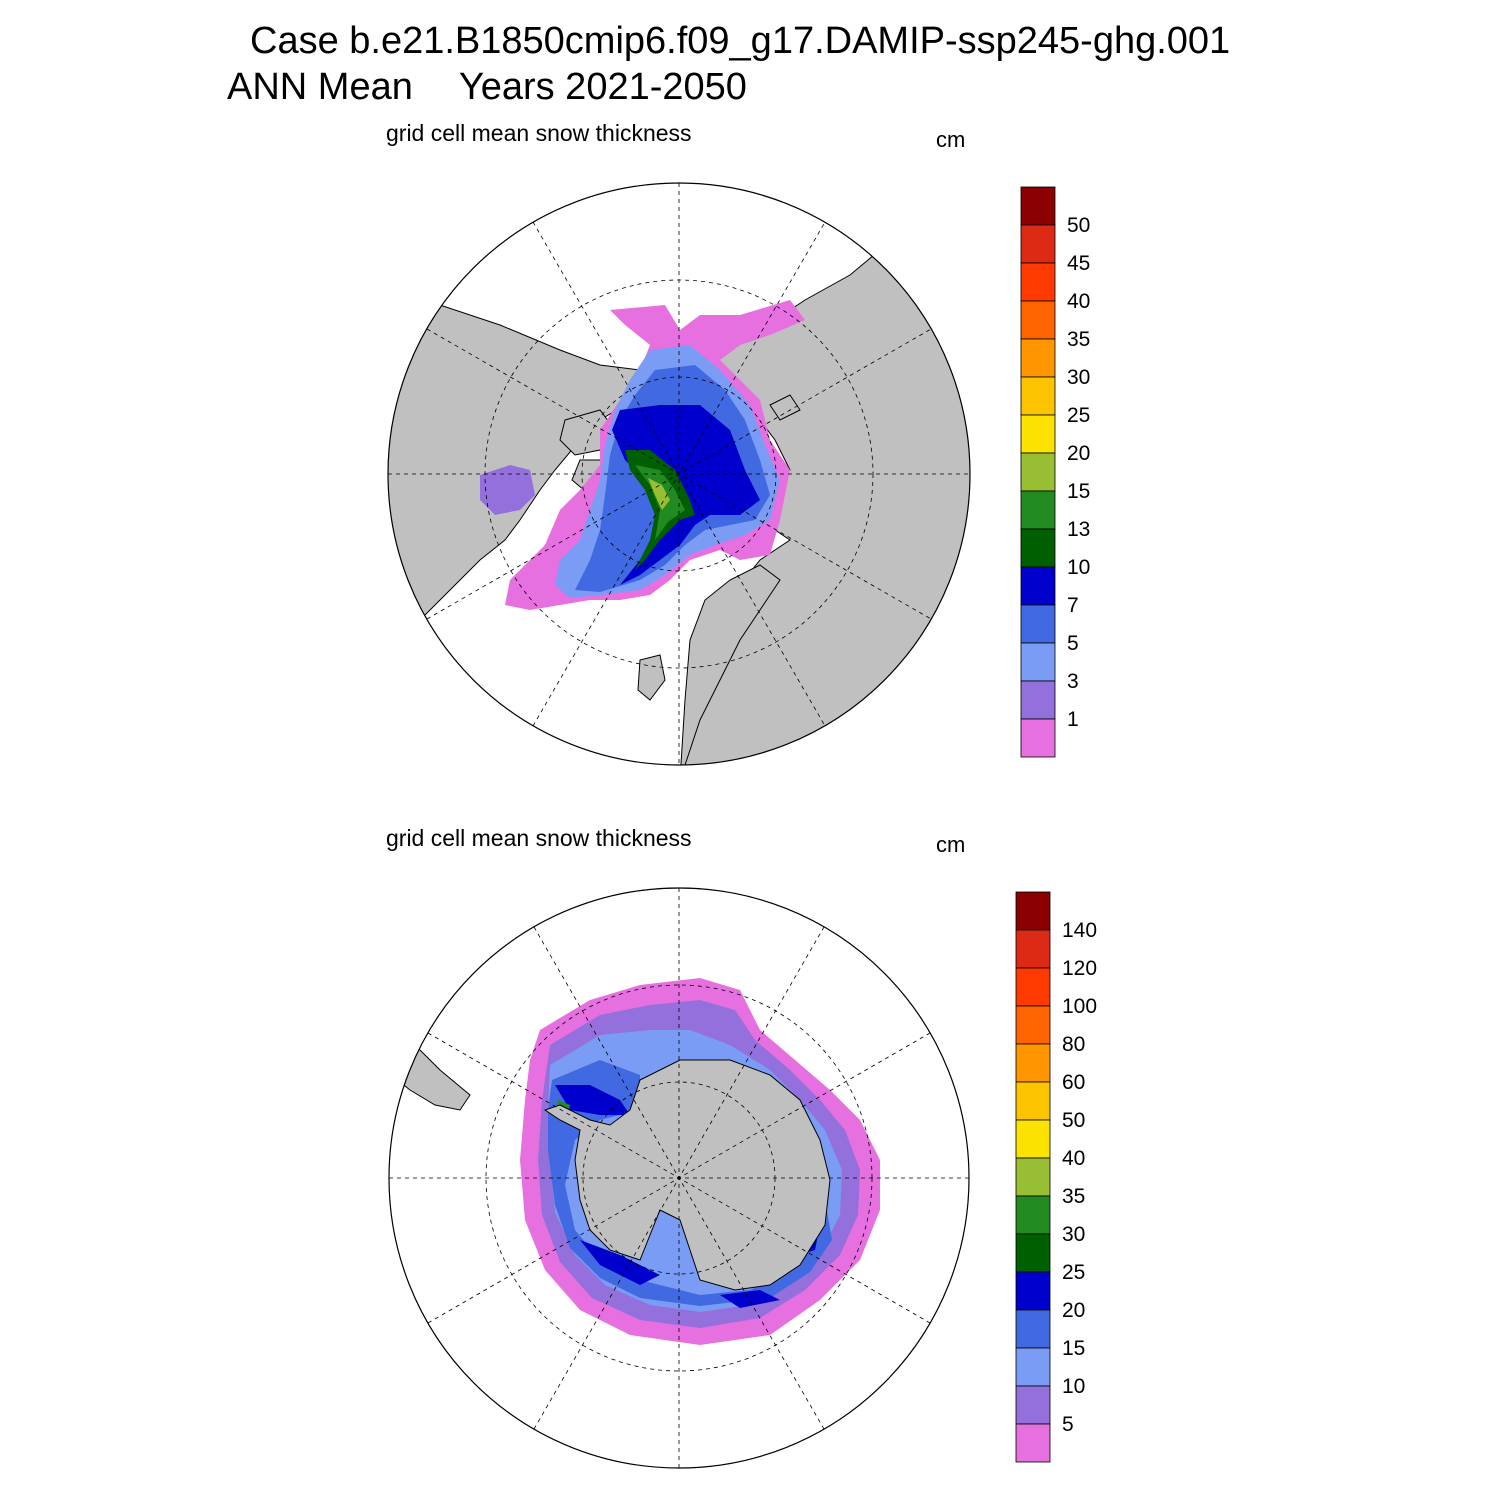  Describe the element at coordinates (1073, 1310) in the screenshot. I see `south-colorbar-tick-label: 20` at that location.